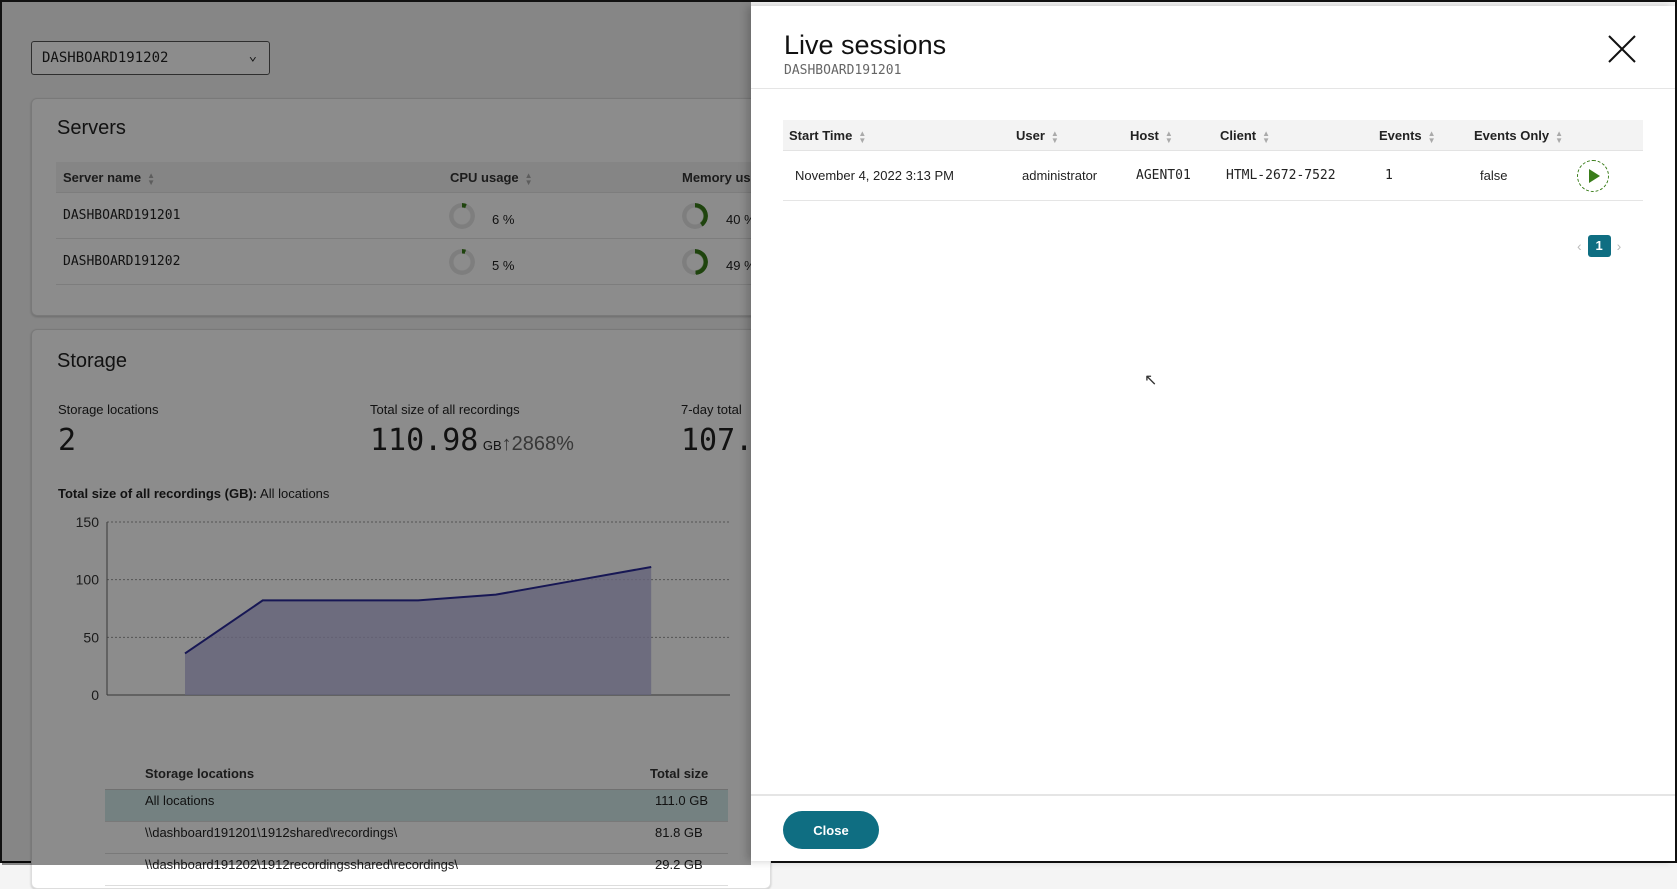  Describe the element at coordinates (1213, 795) in the screenshot. I see `footer-divider` at that location.